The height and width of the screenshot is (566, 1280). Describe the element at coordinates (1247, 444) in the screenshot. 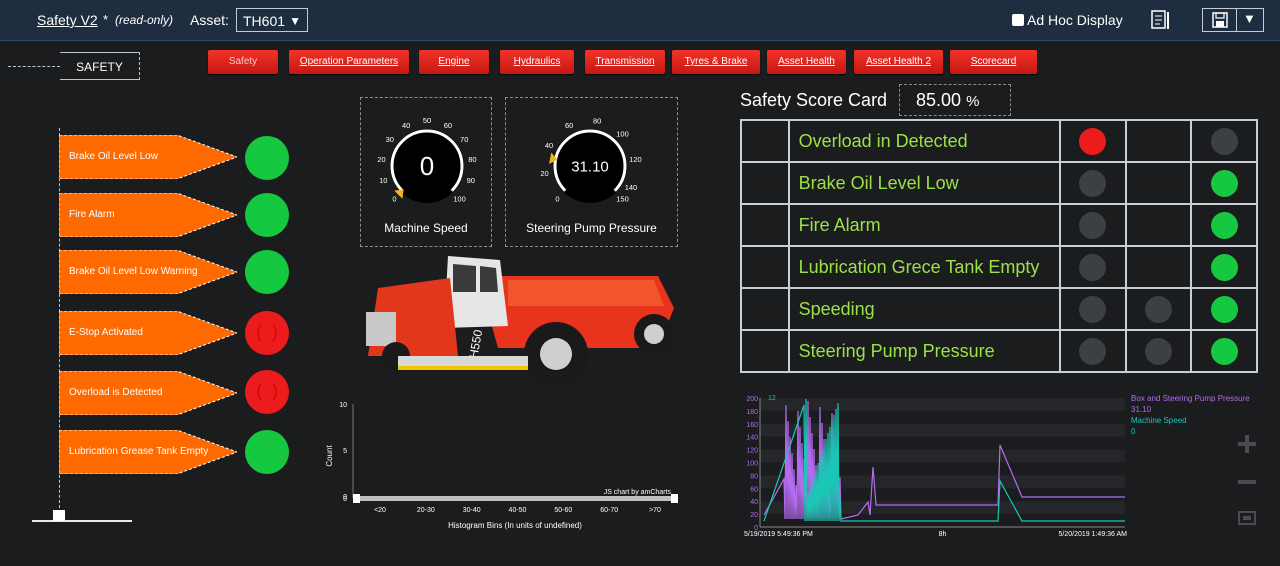

I see `zoom-in-icon` at that location.